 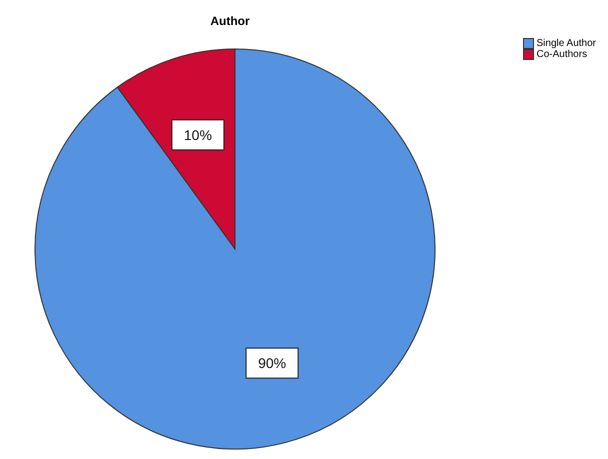 I want to click on data-label: 90%, so click(x=272, y=363).